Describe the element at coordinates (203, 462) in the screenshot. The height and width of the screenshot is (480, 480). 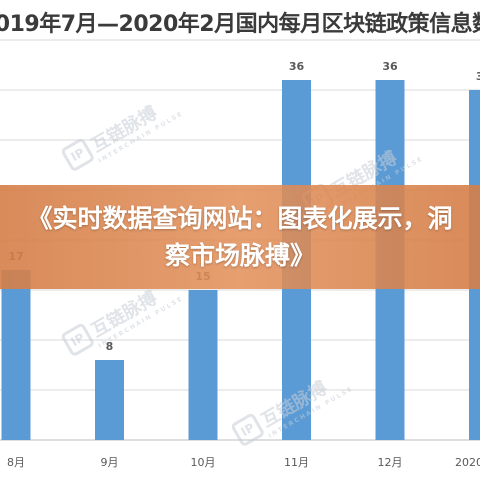
I see `x-tick-label: 10月` at that location.